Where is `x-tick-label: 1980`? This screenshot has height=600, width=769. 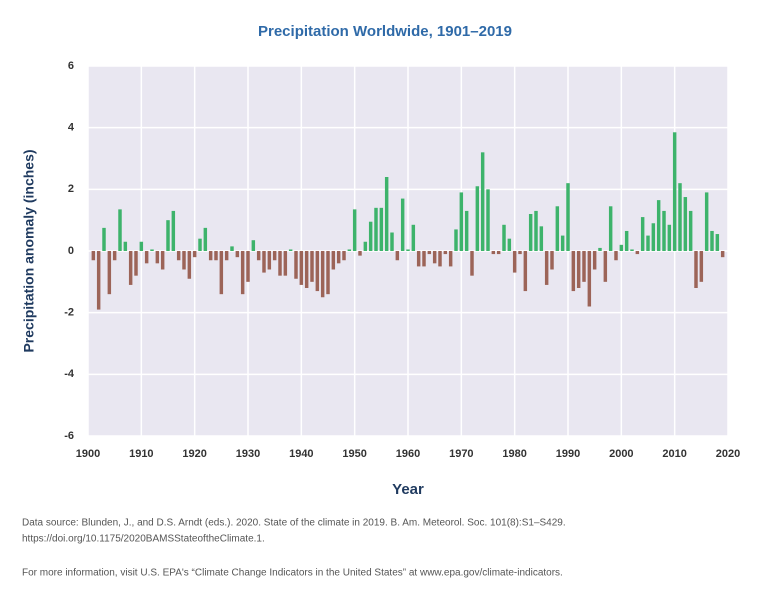 x-tick-label: 1980 is located at coordinates (514, 454).